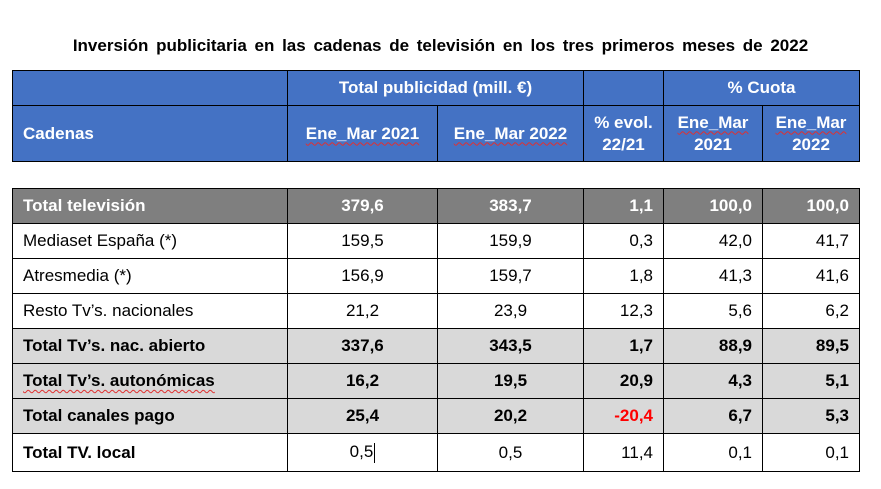 The height and width of the screenshot is (489, 881). Describe the element at coordinates (623, 88) in the screenshot. I see `header-blank-evol` at that location.